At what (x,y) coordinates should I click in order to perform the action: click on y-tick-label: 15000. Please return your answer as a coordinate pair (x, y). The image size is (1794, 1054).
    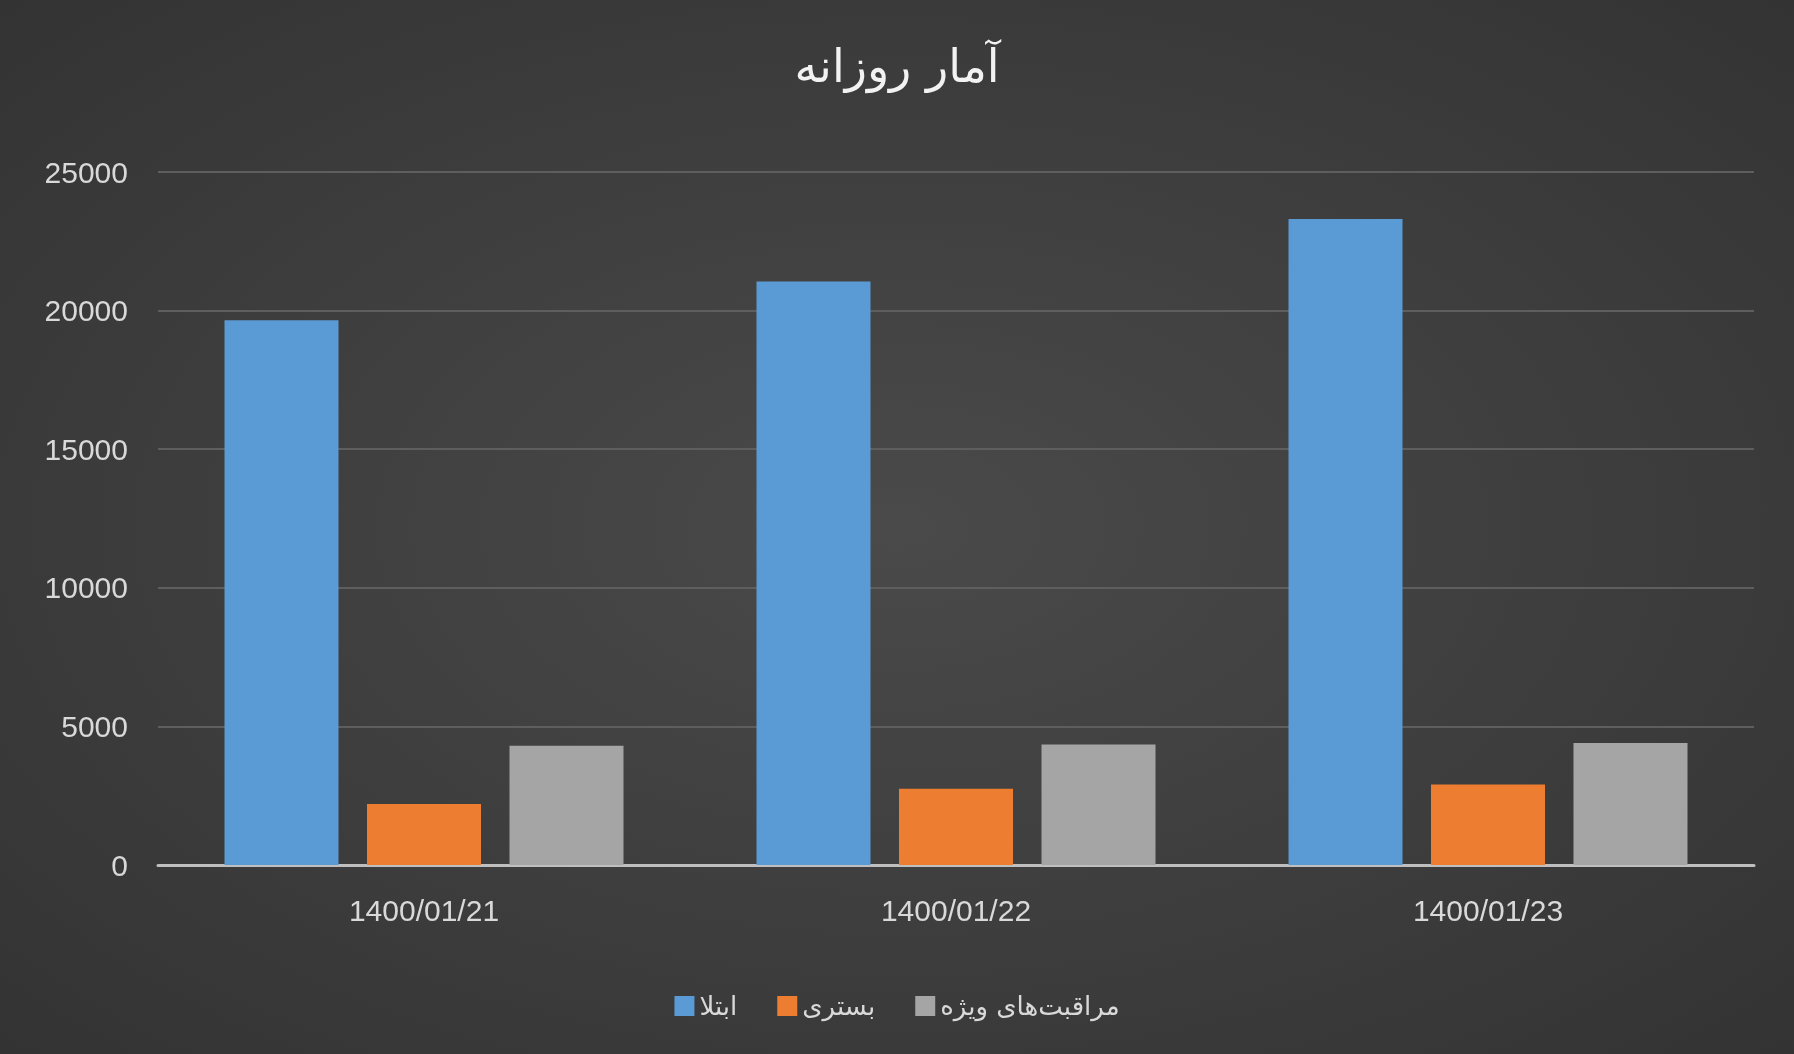
    Looking at the image, I should click on (86, 449).